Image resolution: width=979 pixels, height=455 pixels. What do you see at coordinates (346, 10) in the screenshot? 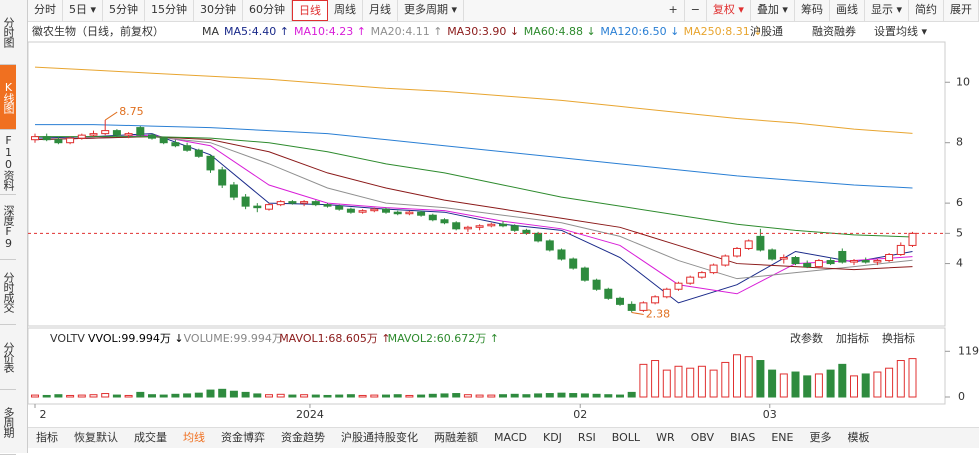
I see `period-button: 周线` at bounding box center [346, 10].